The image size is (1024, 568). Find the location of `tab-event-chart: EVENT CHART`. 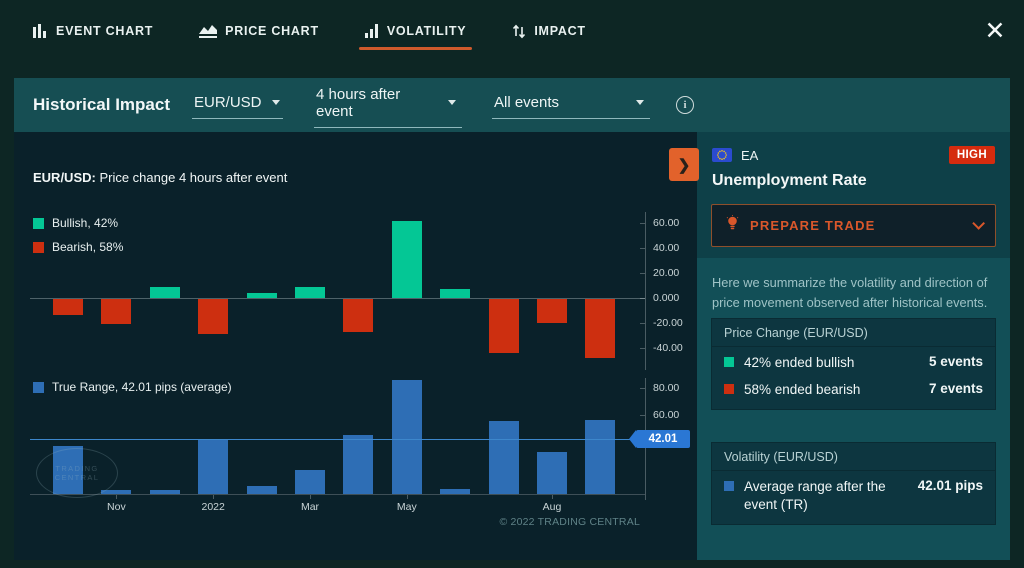

tab-event-chart: EVENT CHART is located at coordinates (92, 31).